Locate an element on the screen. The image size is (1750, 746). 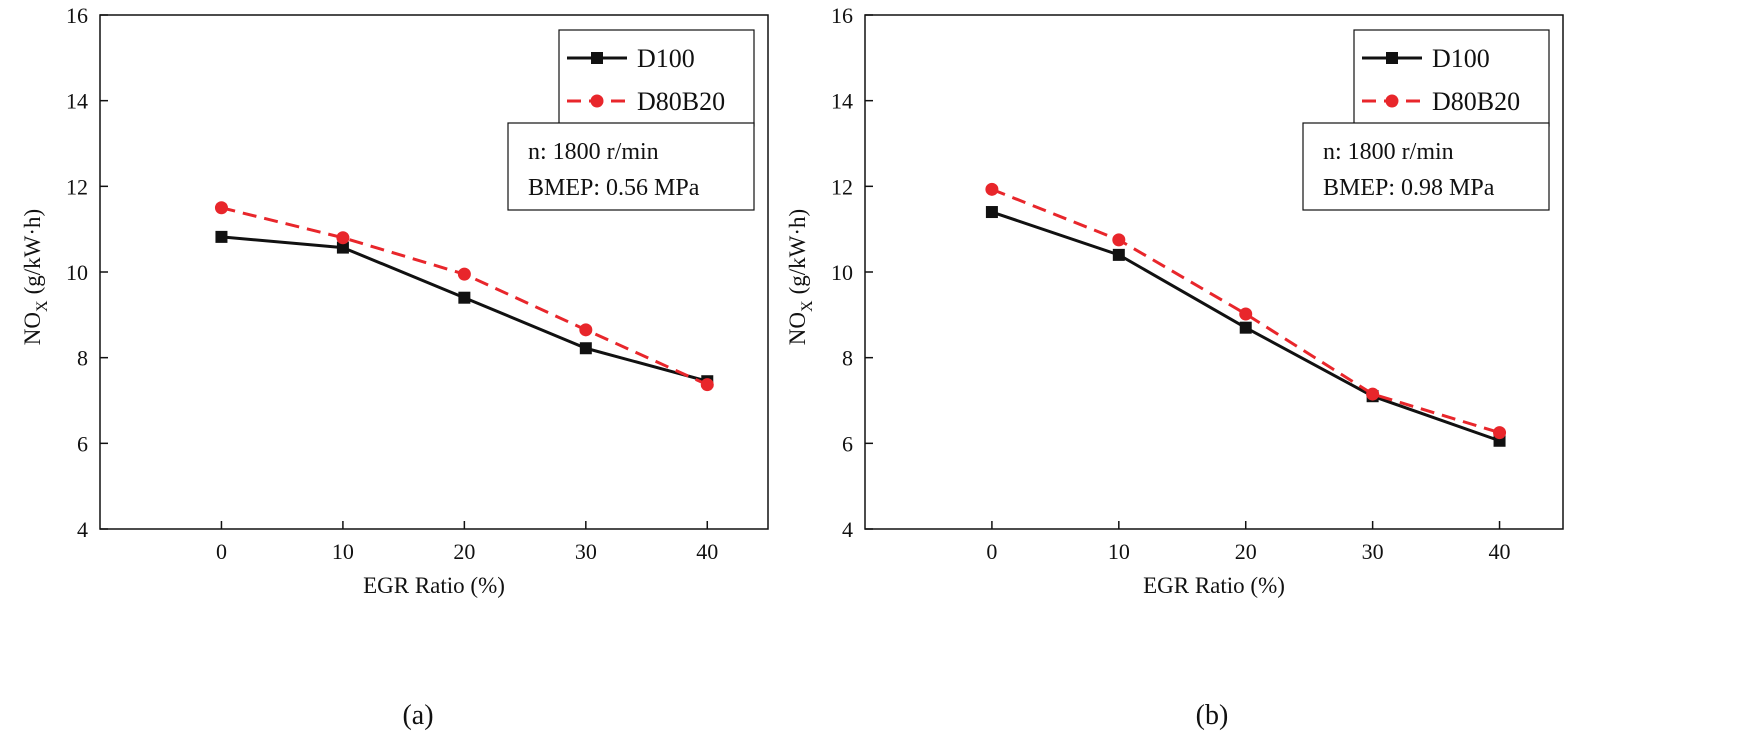
annotation: n: 1800 r/min BMEP: 0.56 MPa is located at coordinates (631, 166).